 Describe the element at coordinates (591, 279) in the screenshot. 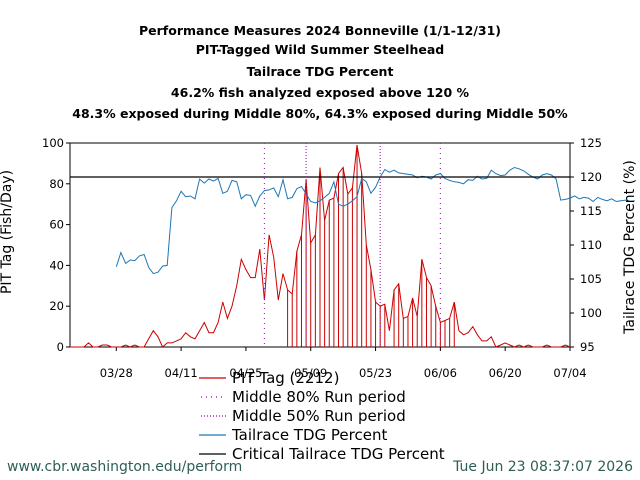

I see `y2-tick-label: 105` at that location.